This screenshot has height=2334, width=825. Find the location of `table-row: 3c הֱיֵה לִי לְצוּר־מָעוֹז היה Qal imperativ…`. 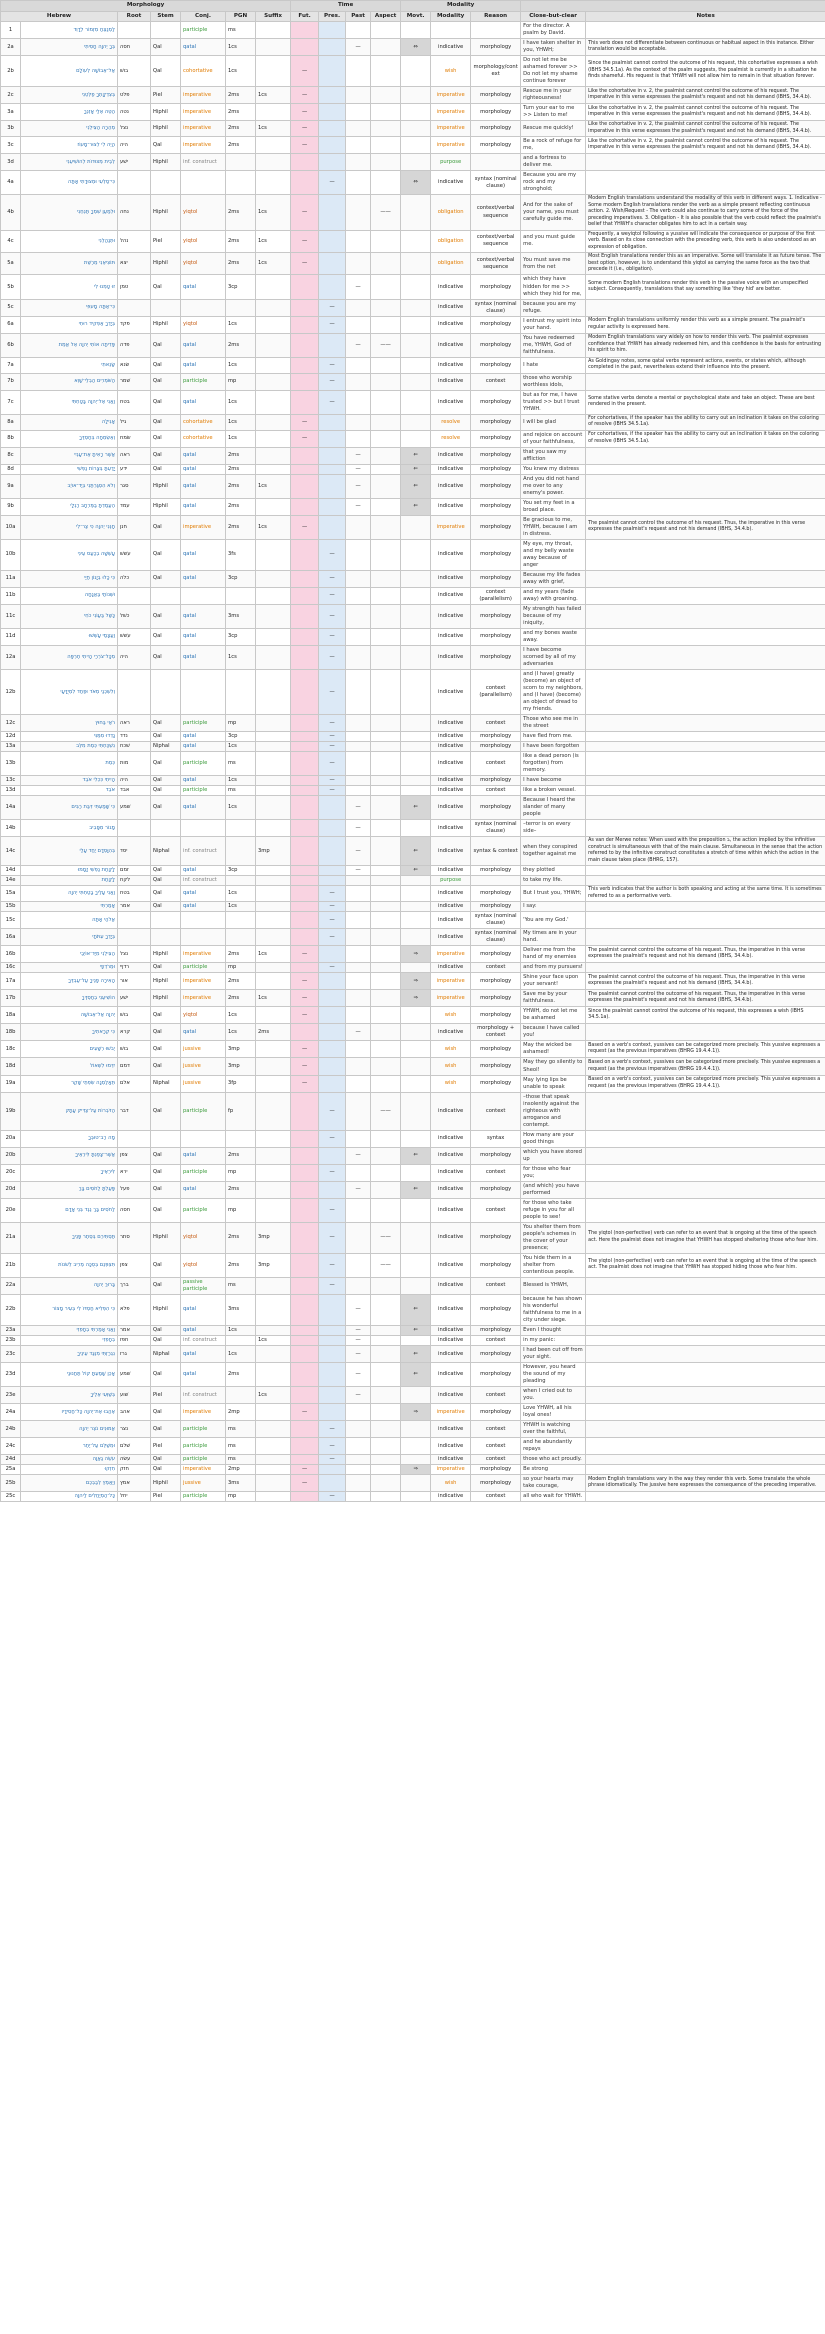

table-row: 3c הֱיֵה לִי לְצוּר־מָעוֹז היה Qal imperativ… is located at coordinates (412, 145).